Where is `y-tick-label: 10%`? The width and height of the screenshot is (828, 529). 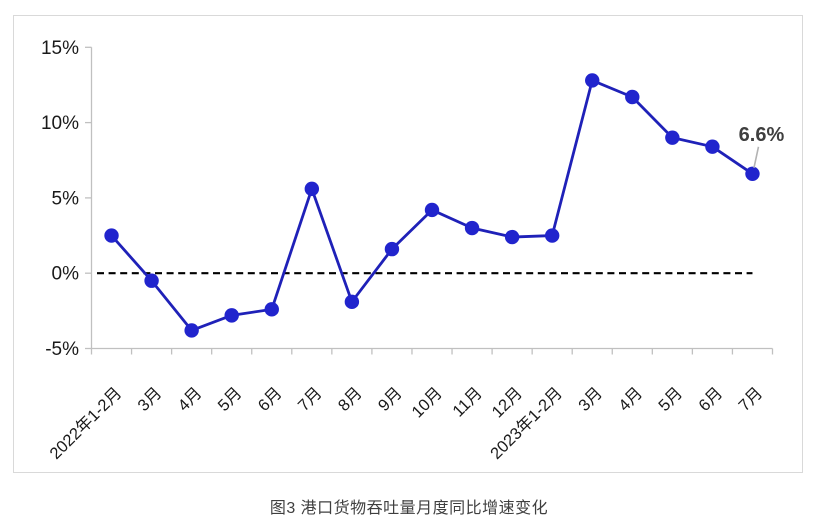 y-tick-label: 10% is located at coordinates (60, 123).